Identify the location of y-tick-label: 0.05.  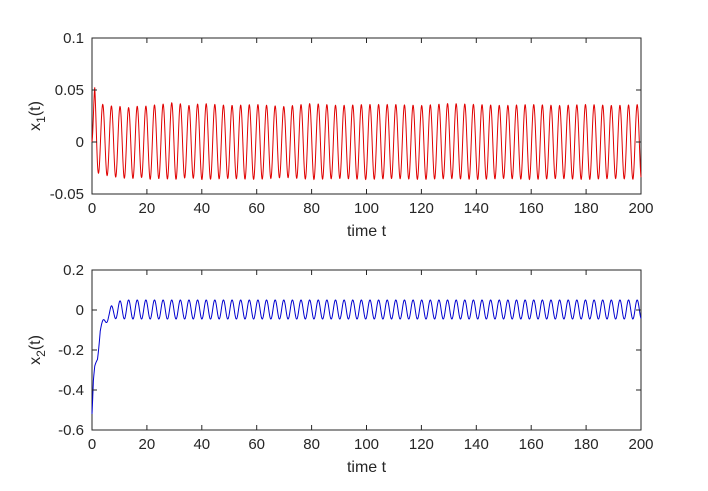
(69, 90).